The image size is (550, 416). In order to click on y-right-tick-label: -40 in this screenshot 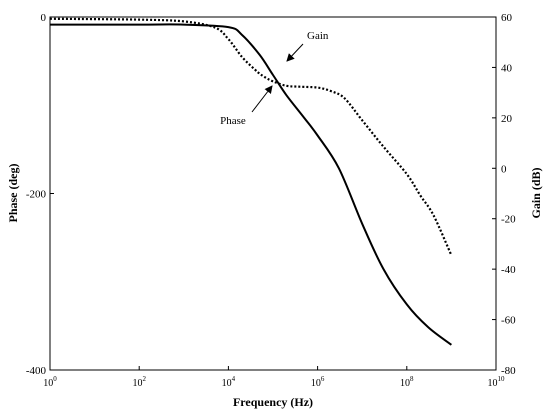, I will do `click(508, 270)`.